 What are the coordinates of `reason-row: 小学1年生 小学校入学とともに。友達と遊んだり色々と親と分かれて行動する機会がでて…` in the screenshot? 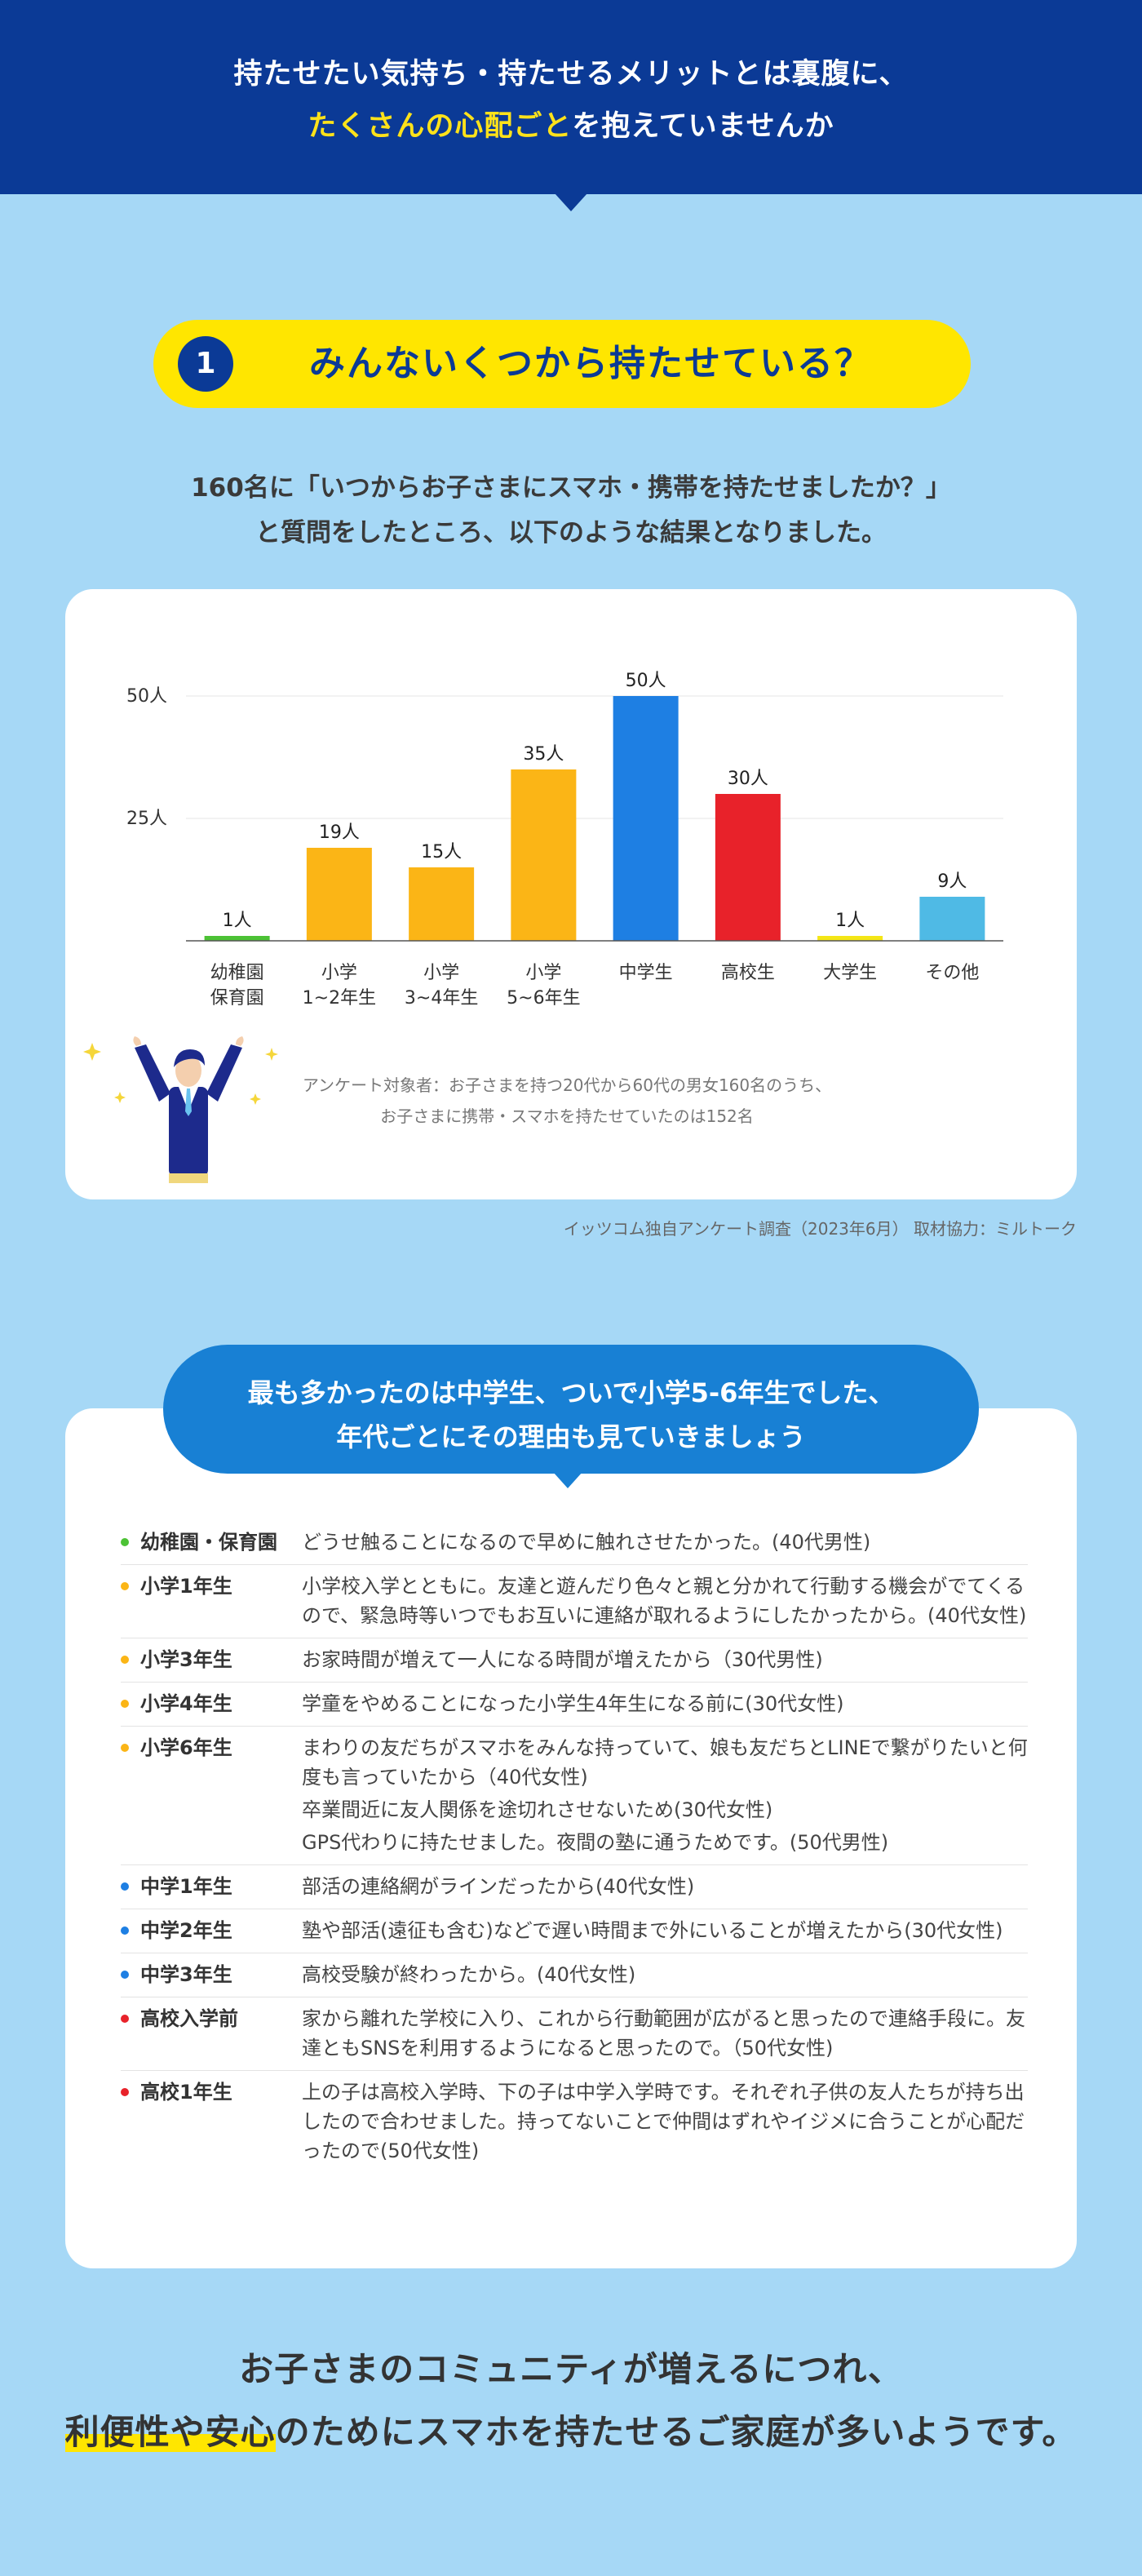 It's located at (574, 1601).